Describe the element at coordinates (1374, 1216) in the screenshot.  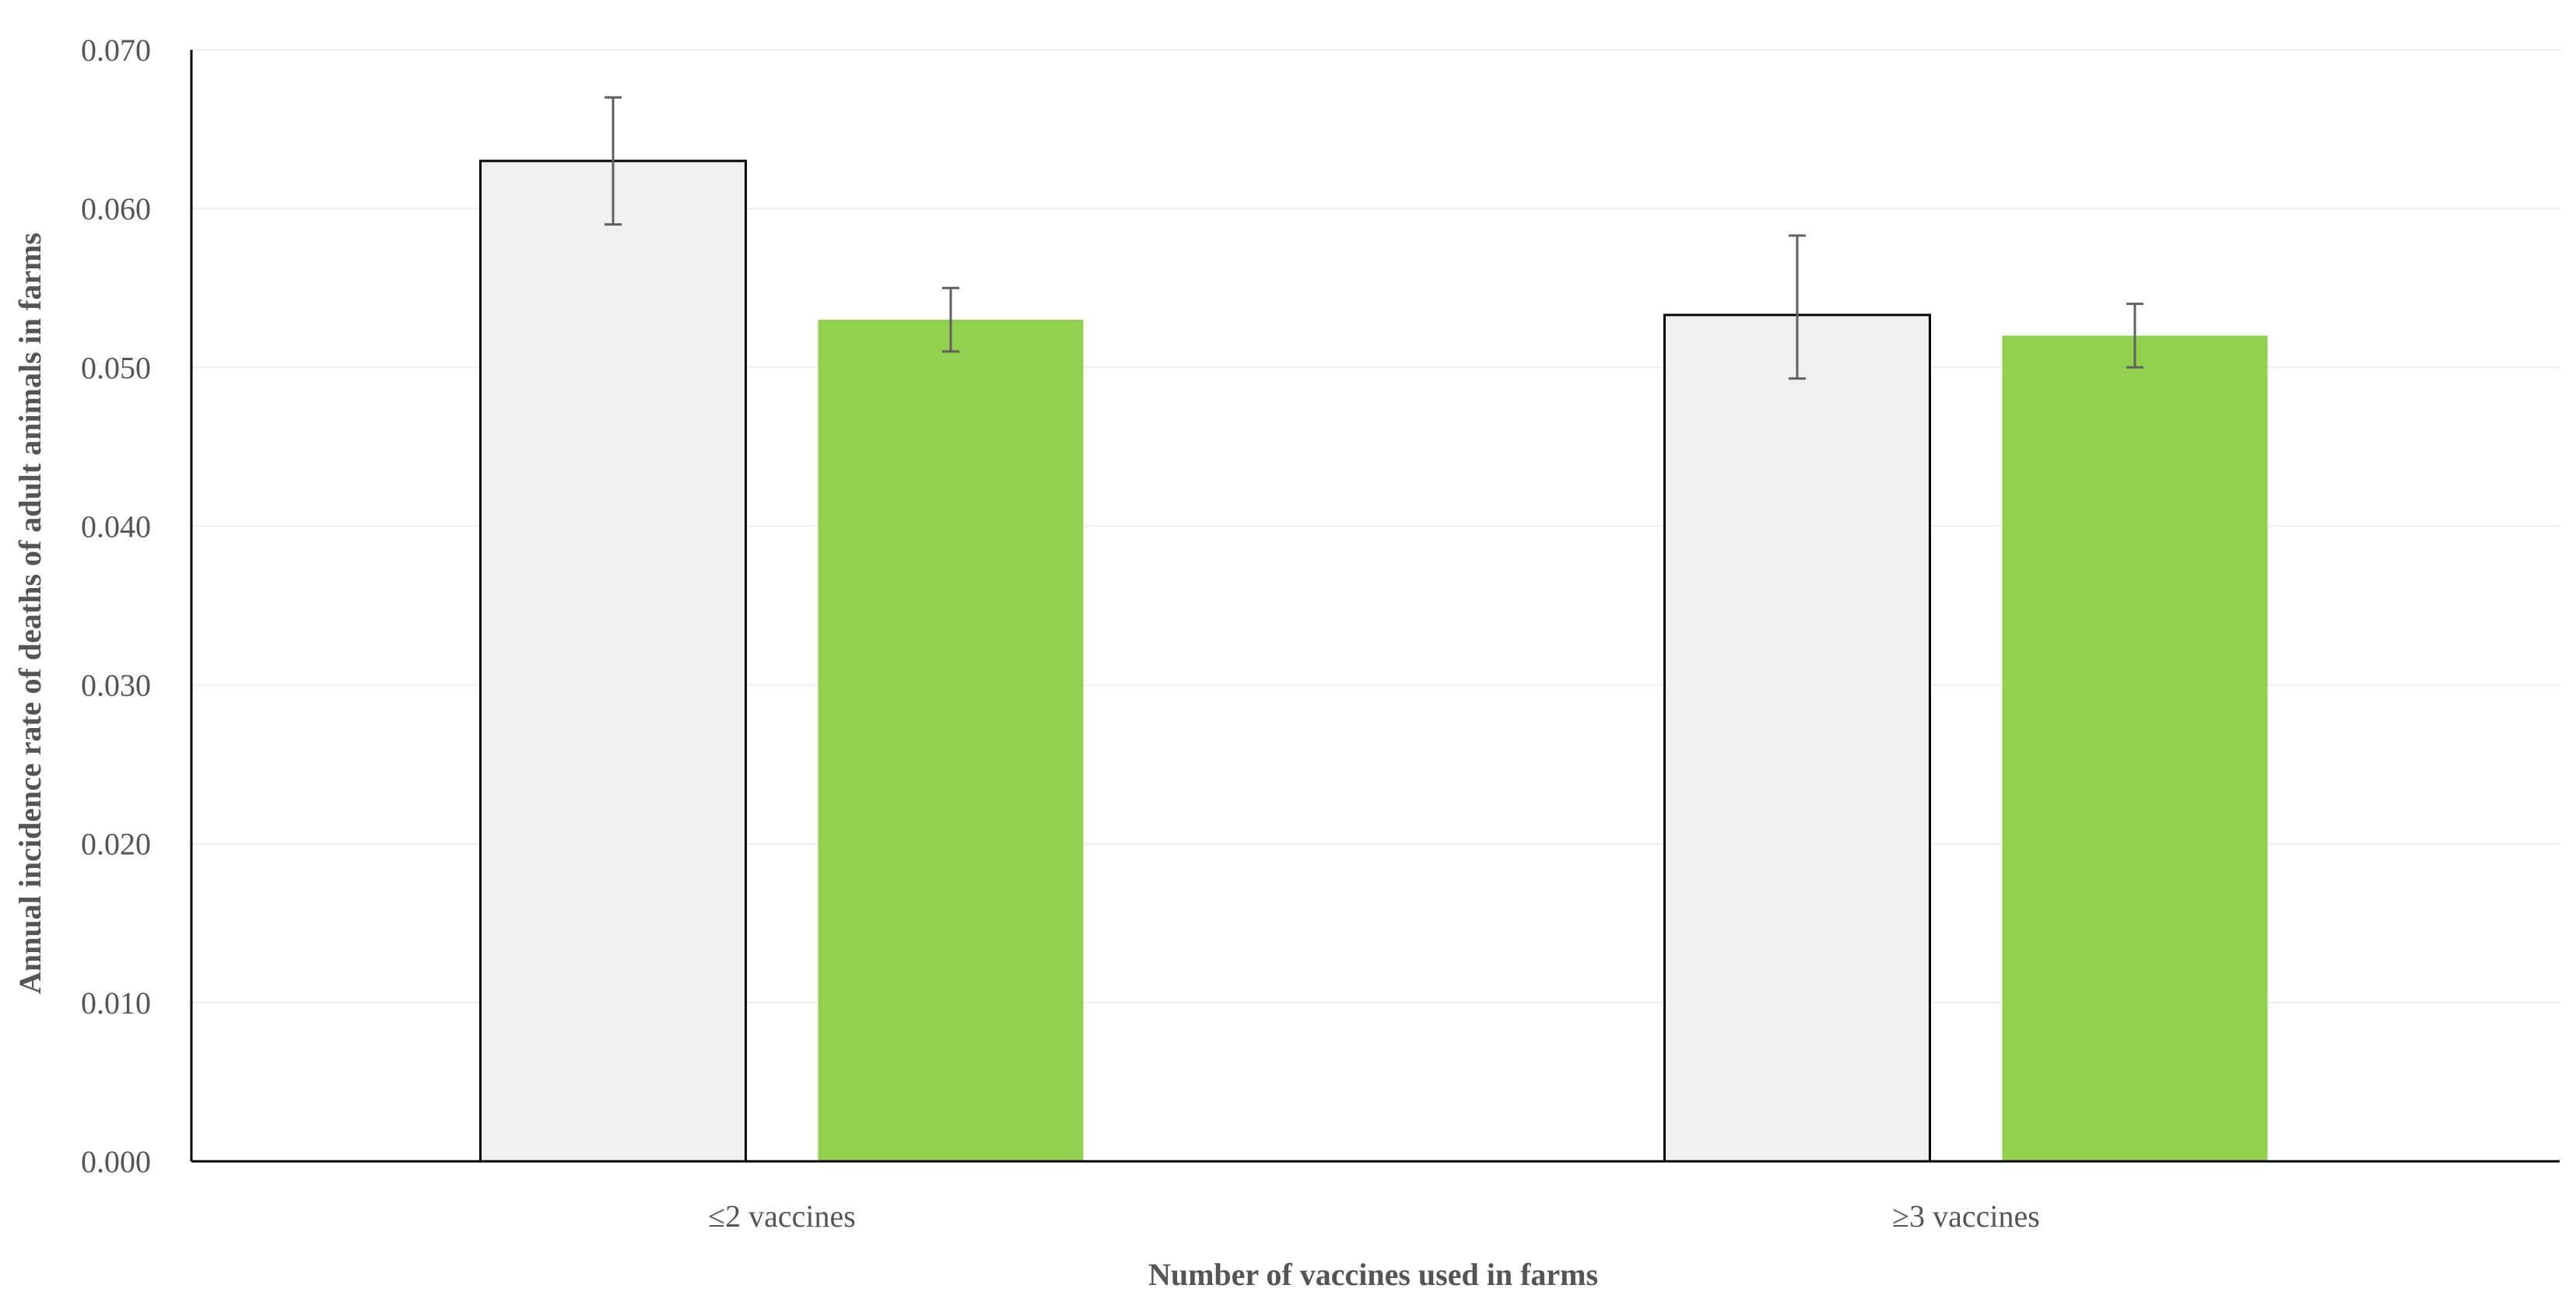
I see `x-category-labels: ≤2 vaccines ≥3 vaccines` at that location.